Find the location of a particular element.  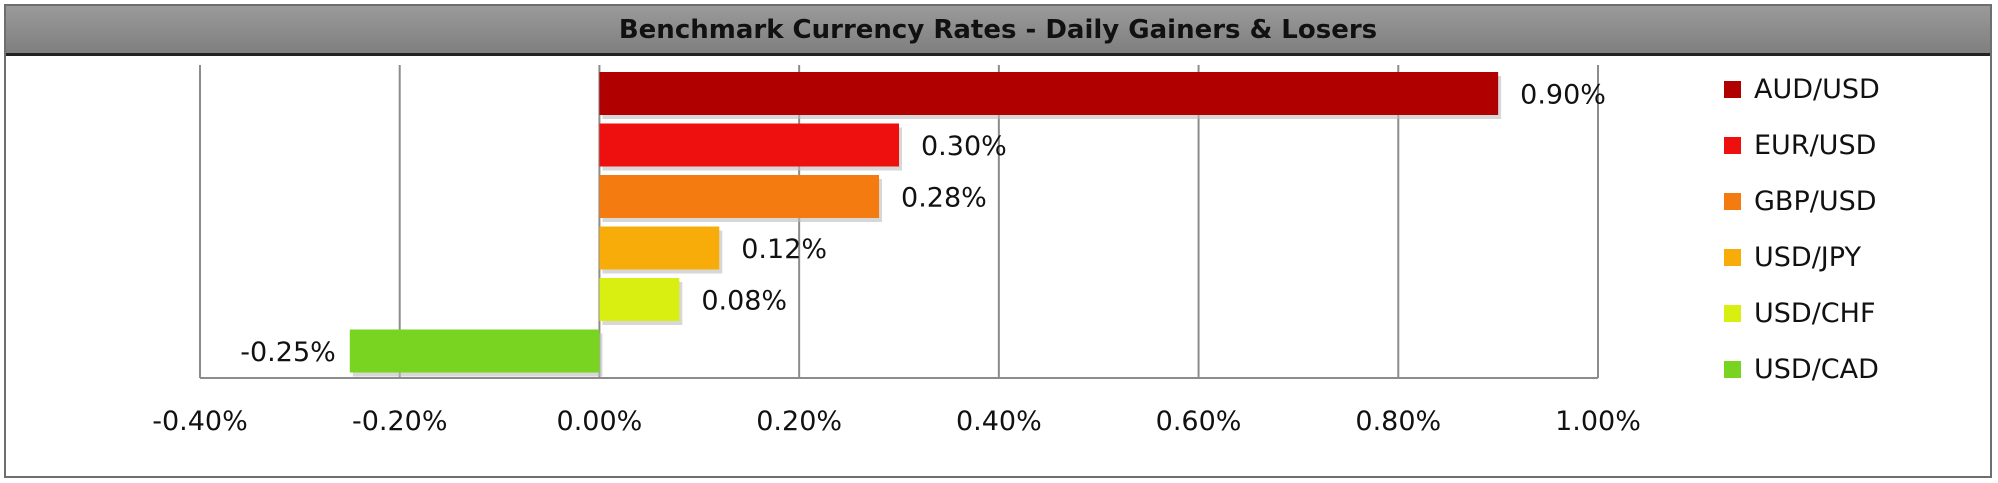

legend-label: USD/JPY is located at coordinates (1807, 257).